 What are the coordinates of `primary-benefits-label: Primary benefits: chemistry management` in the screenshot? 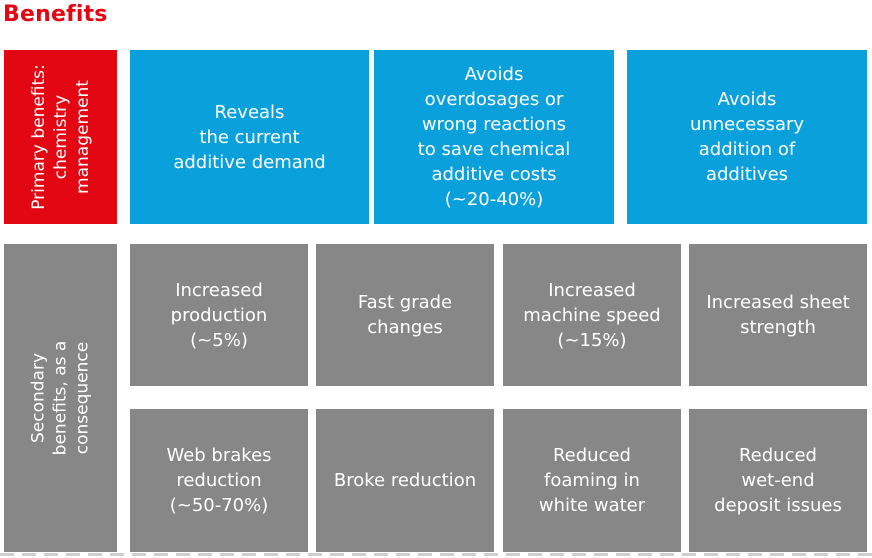 It's located at (60, 137).